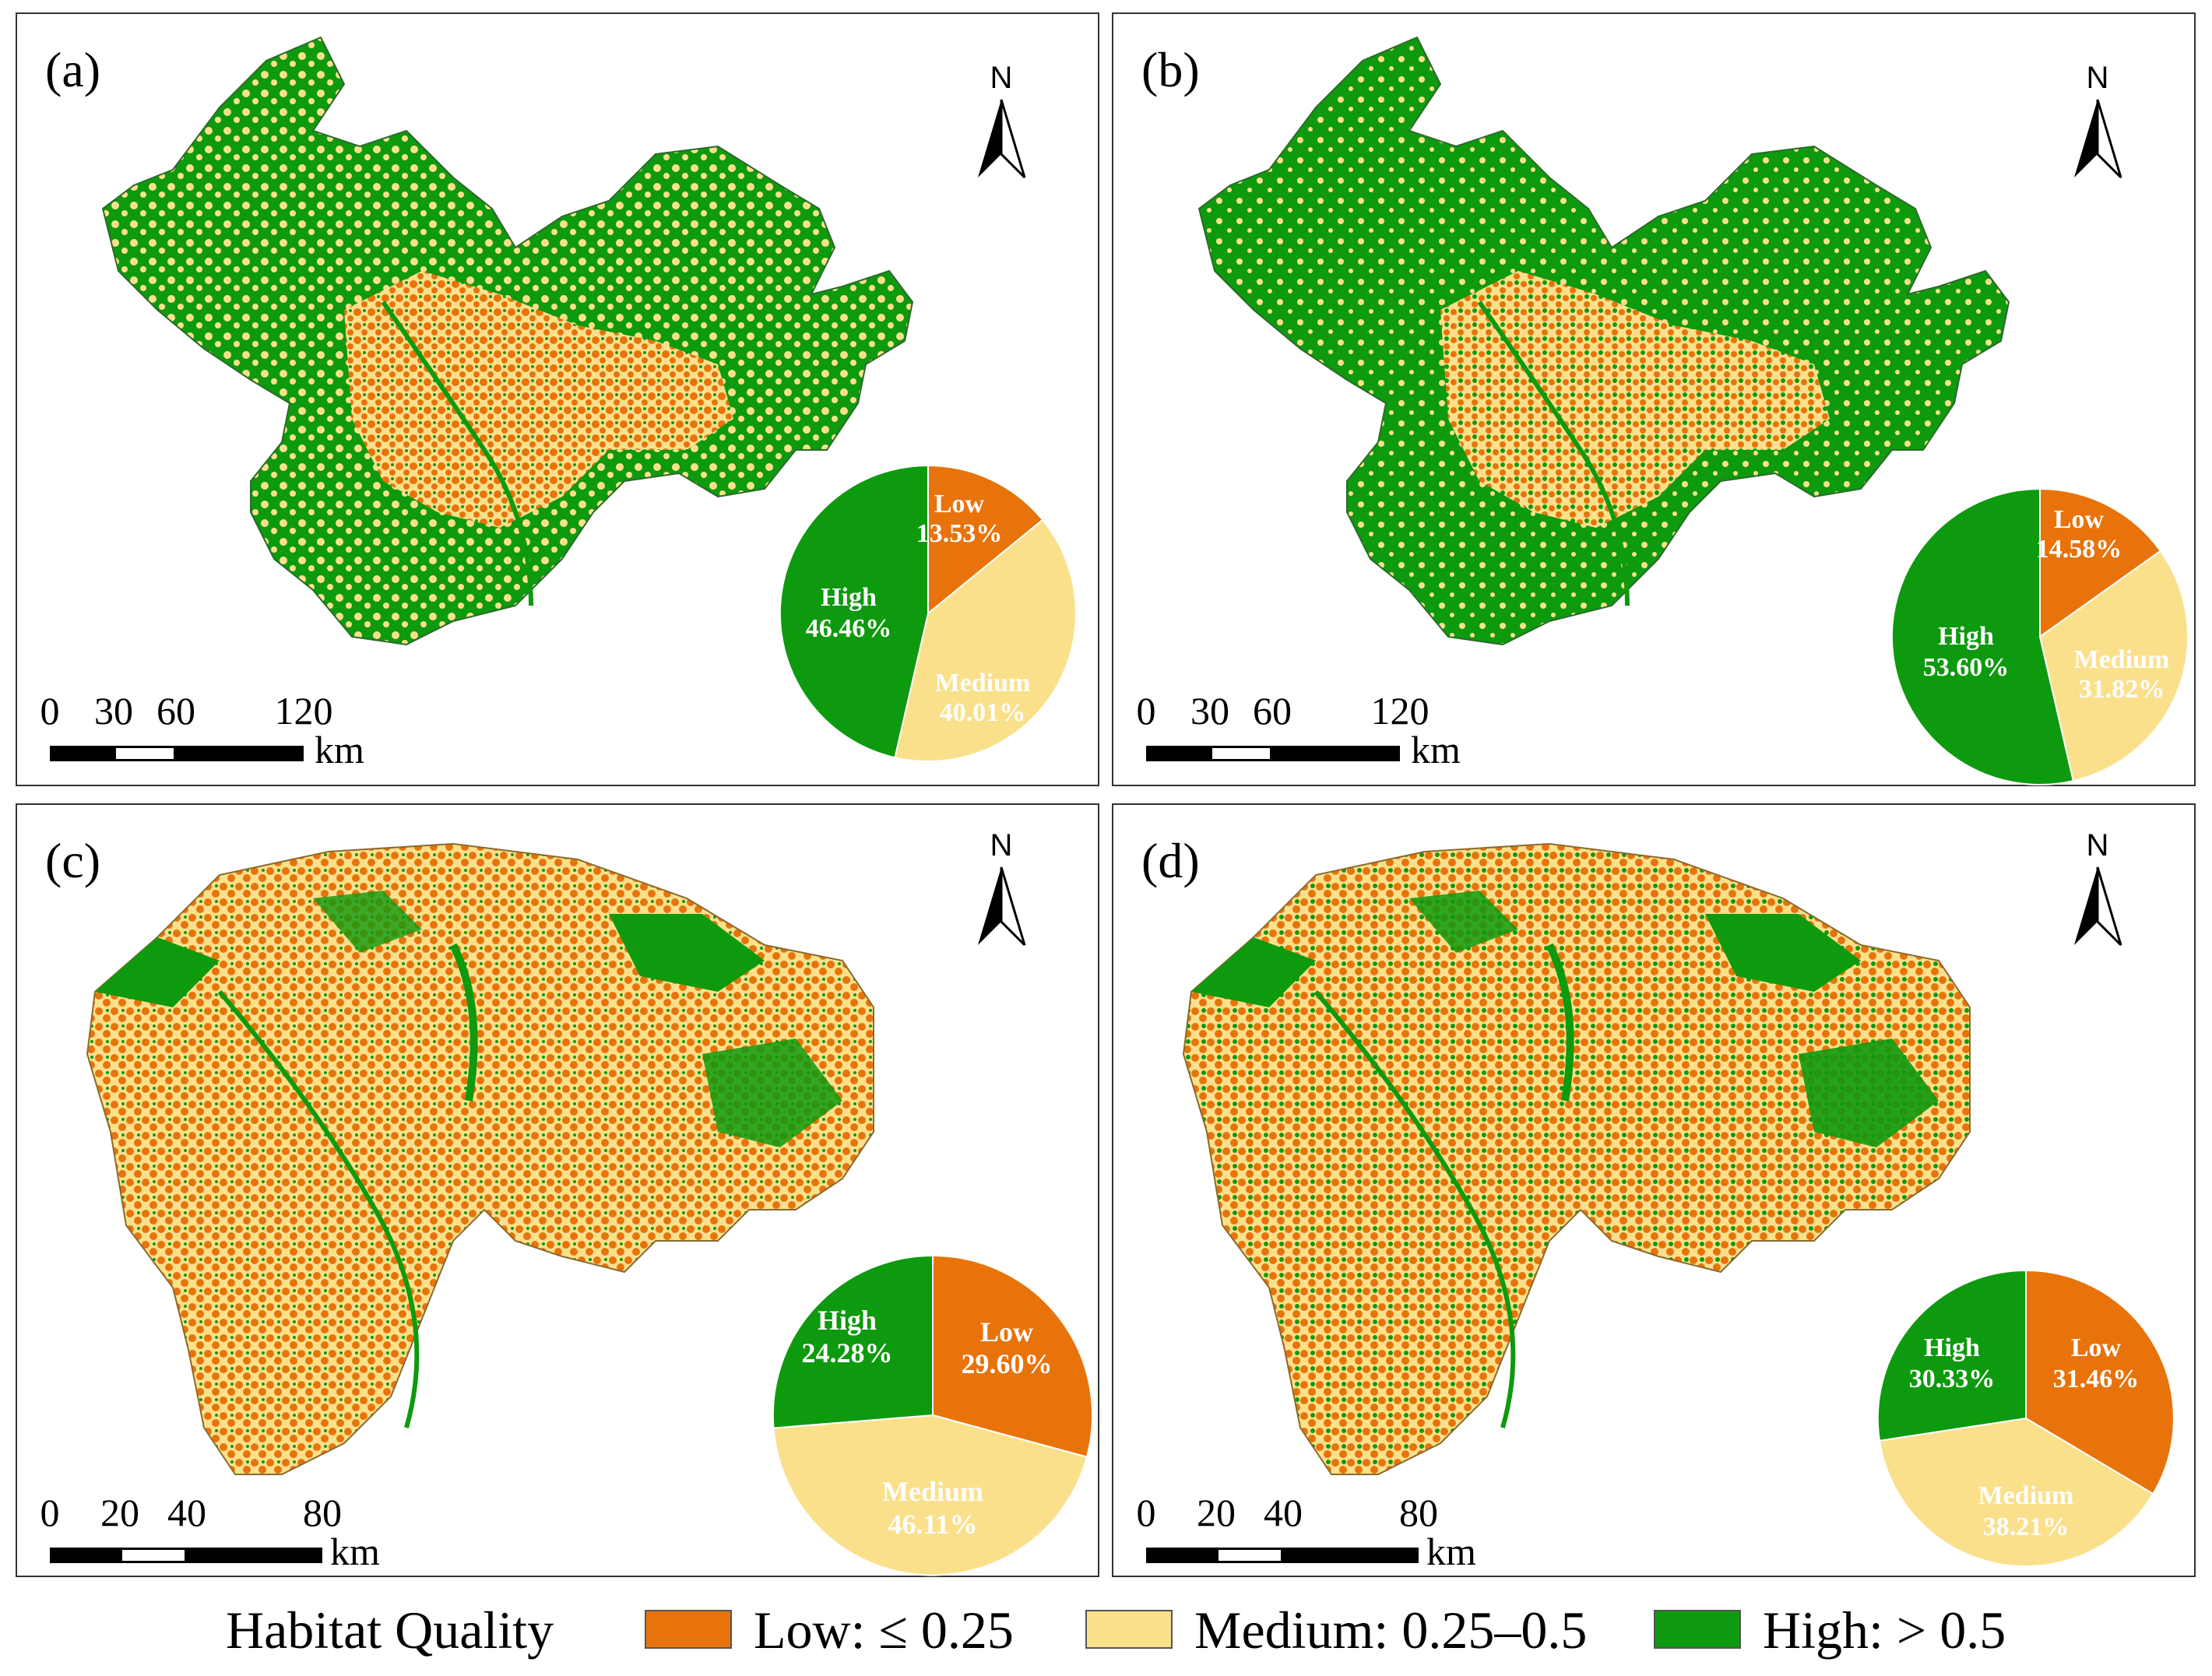 Image resolution: width=2212 pixels, height=1676 pixels. I want to click on pie-label-high-value: 24.28%, so click(847, 1353).